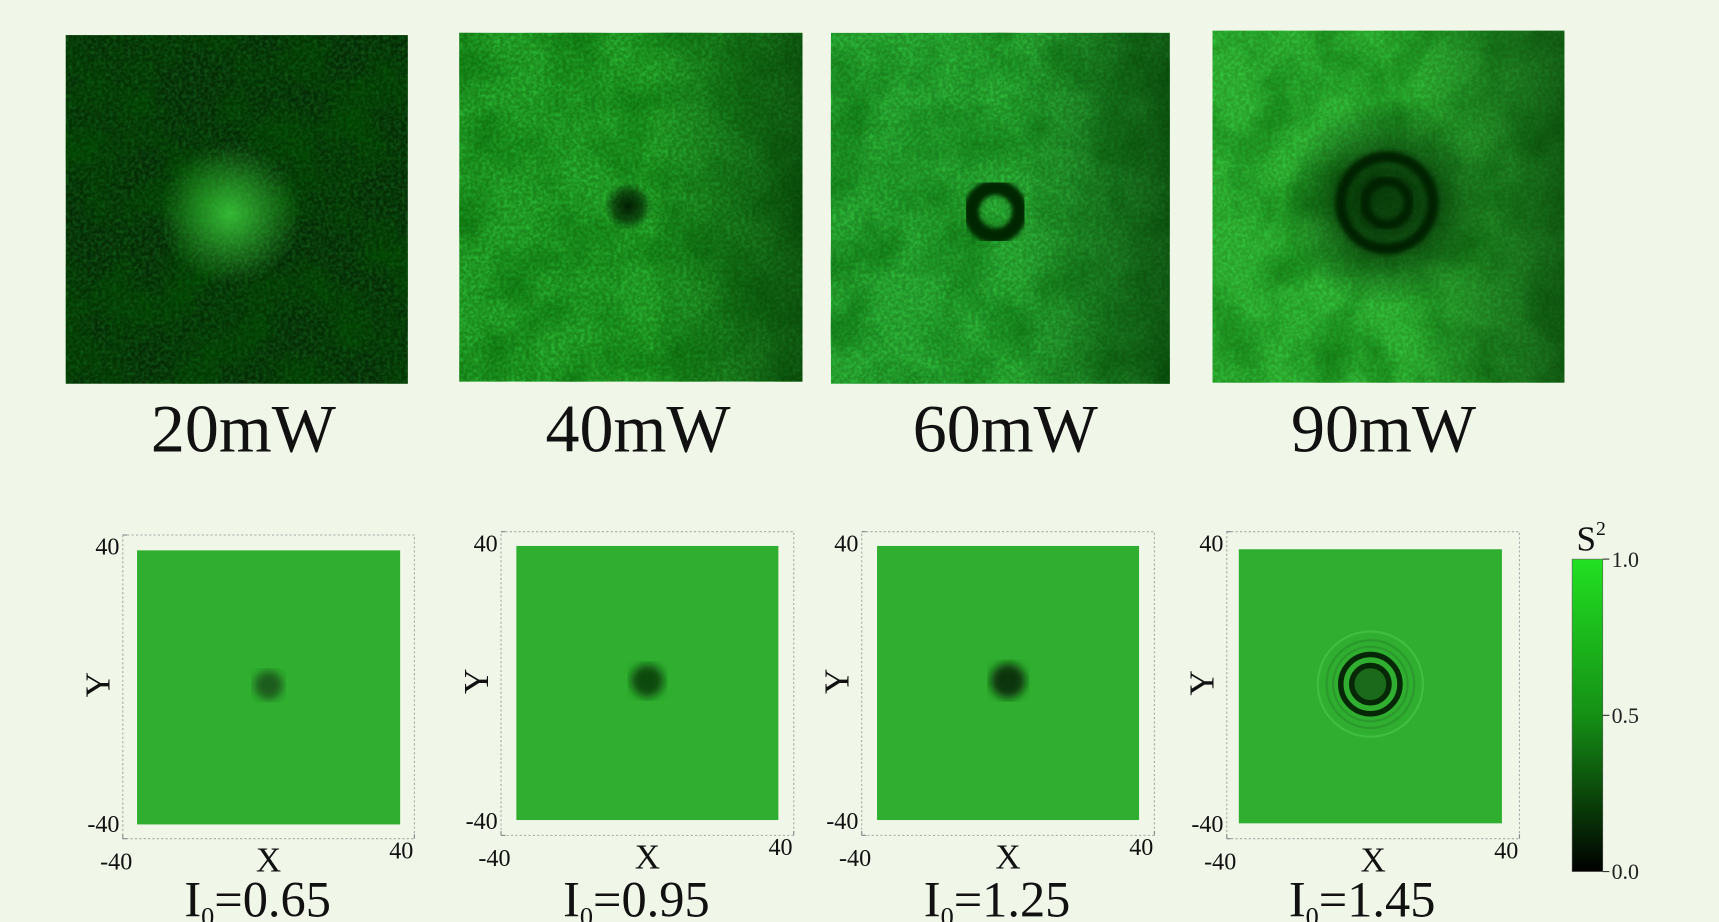 The image size is (1719, 922). Describe the element at coordinates (1377, 897) in the screenshot. I see `caption-value: =1.45` at that location.